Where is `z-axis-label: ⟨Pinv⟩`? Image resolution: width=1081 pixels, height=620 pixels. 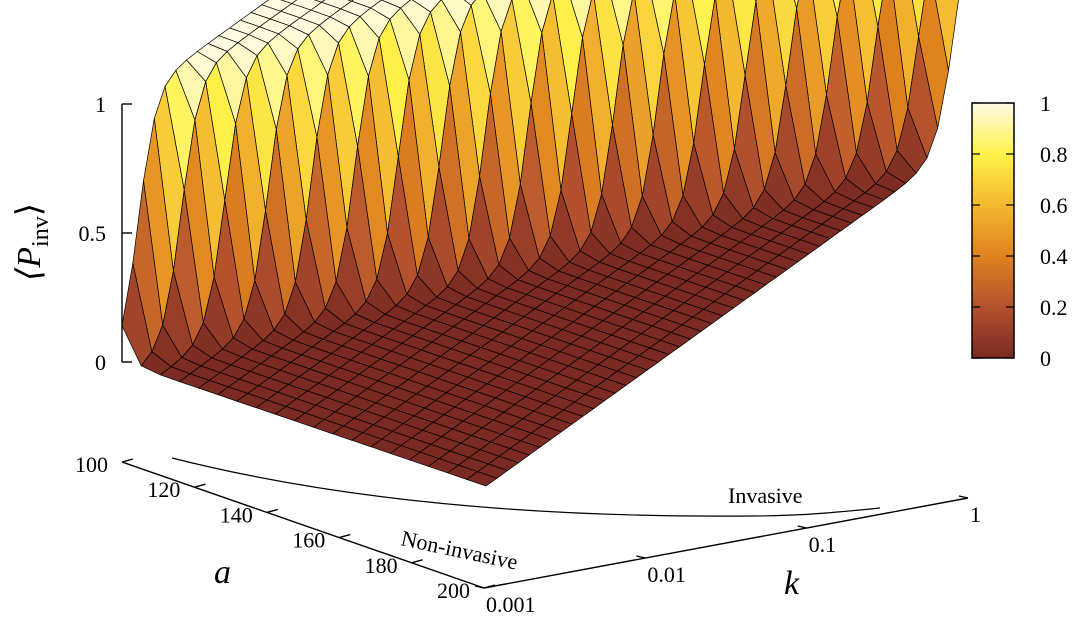 z-axis-label: ⟨Pinv⟩ is located at coordinates (32, 242).